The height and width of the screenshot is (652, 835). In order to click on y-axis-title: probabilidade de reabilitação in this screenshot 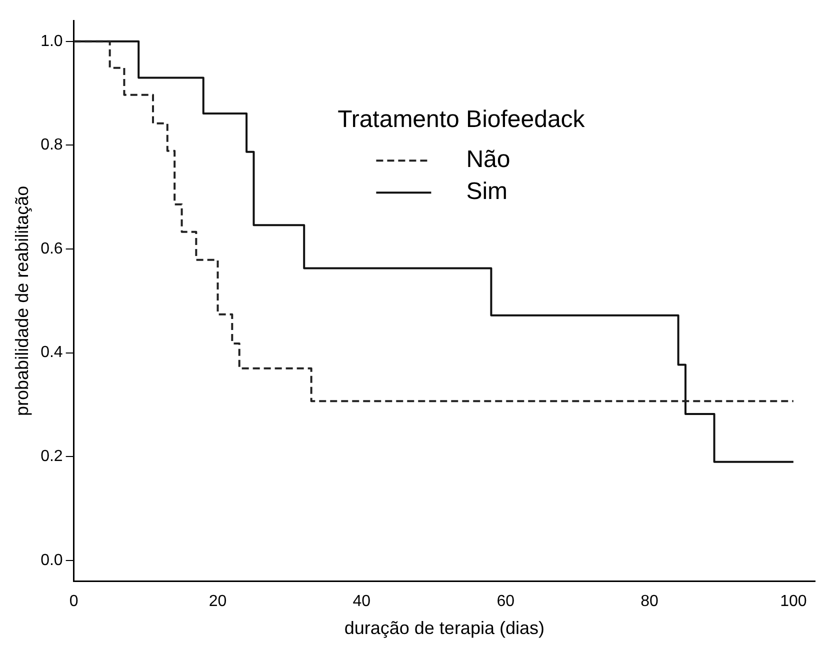, I will do `click(22, 301)`.